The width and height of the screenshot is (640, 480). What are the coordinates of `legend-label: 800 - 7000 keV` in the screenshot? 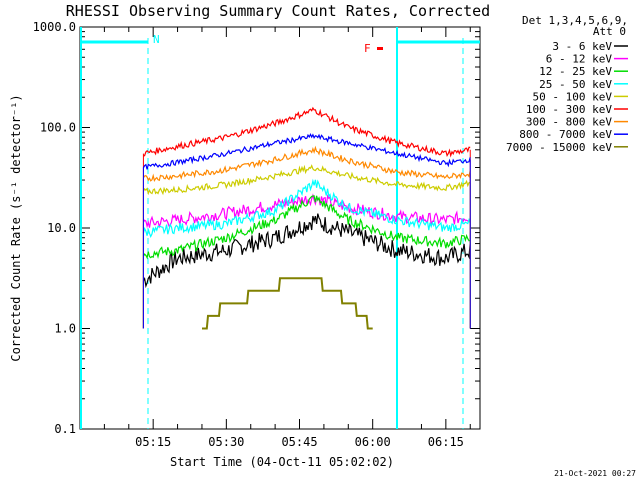 It's located at (565, 134).